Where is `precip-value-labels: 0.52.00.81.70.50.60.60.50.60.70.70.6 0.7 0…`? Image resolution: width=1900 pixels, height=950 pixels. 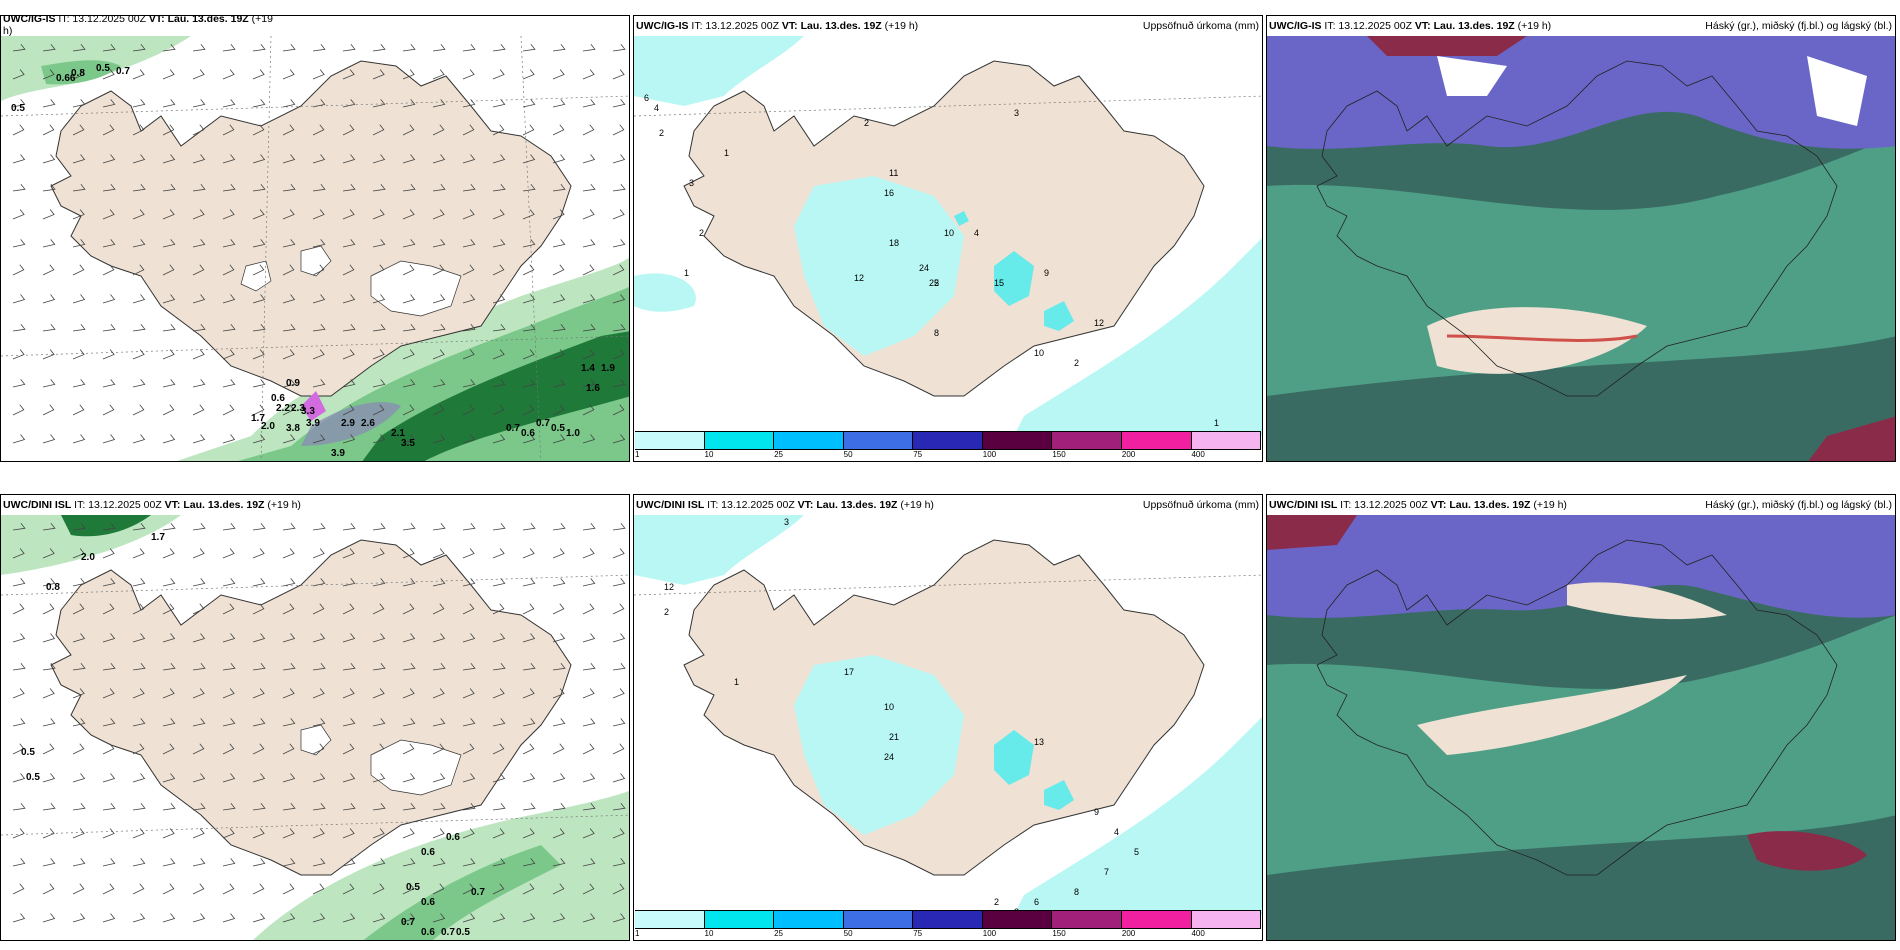
precip-value-labels: 0.52.00.81.70.50.60.60.50.60.70.70.6 0.7 0… is located at coordinates (253, 735).